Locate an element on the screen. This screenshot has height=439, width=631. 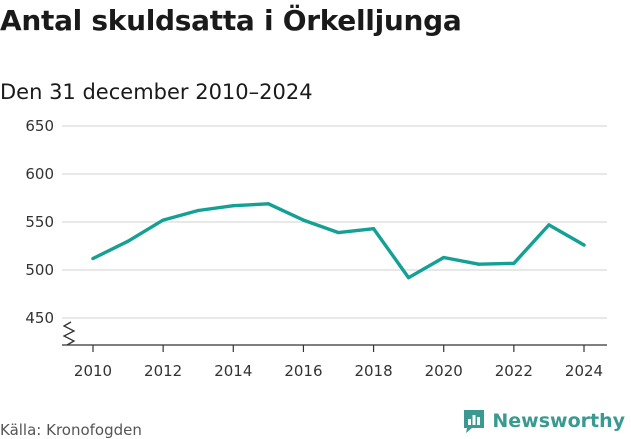
source-note: Källa: Kronofogden is located at coordinates (71, 430).